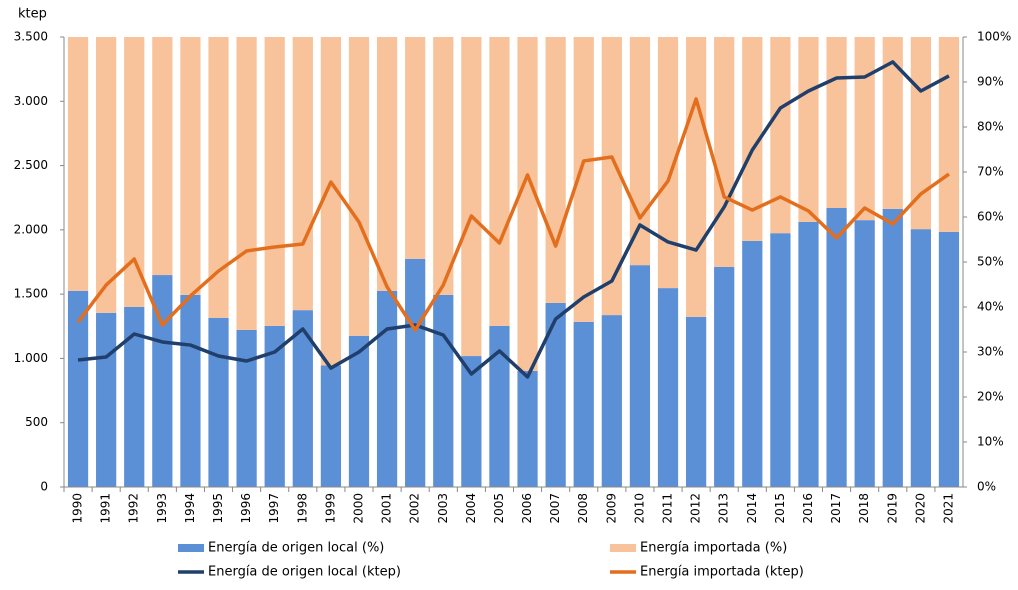 The width and height of the screenshot is (1018, 590). I want to click on x-tick-label: 2006, so click(527, 508).